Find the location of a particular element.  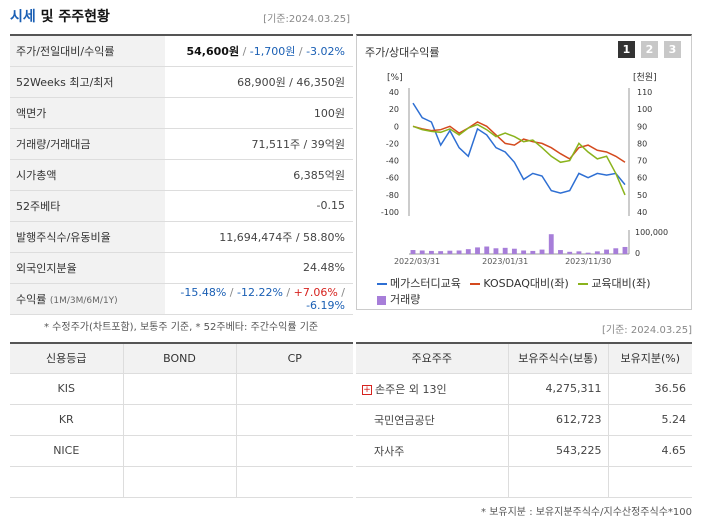

quote-row-beta: 52주베타 -0.15 is located at coordinates (181, 206).